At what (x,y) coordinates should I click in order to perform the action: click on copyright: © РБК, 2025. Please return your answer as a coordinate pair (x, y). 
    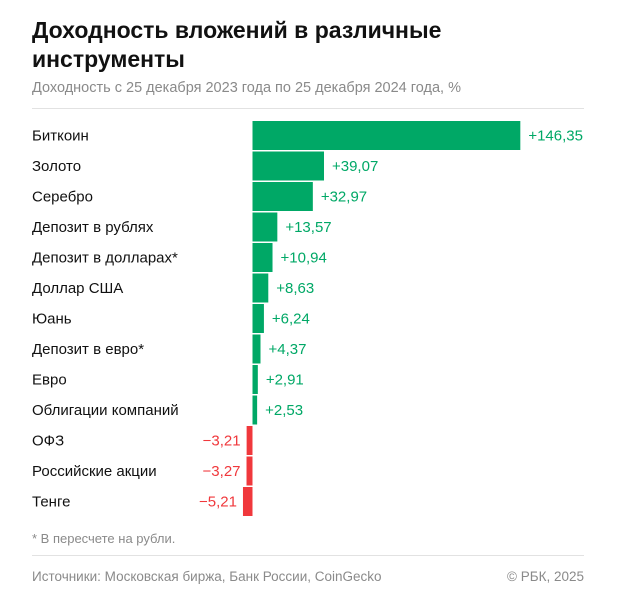
    Looking at the image, I should click on (545, 576).